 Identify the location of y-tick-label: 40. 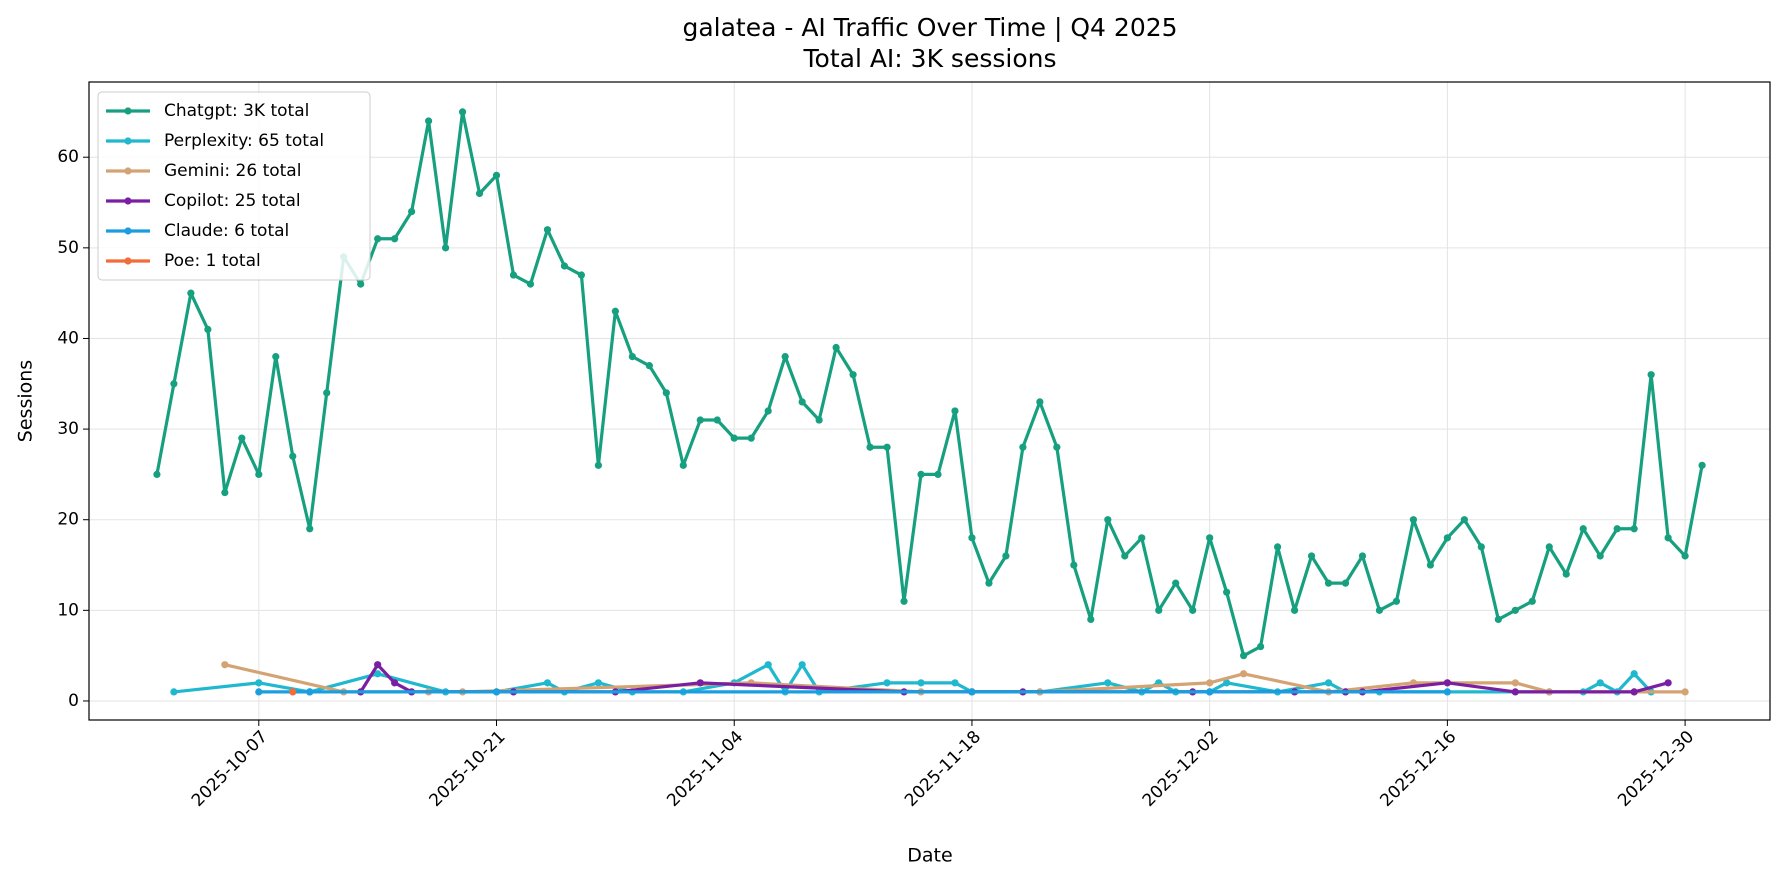
(68, 338).